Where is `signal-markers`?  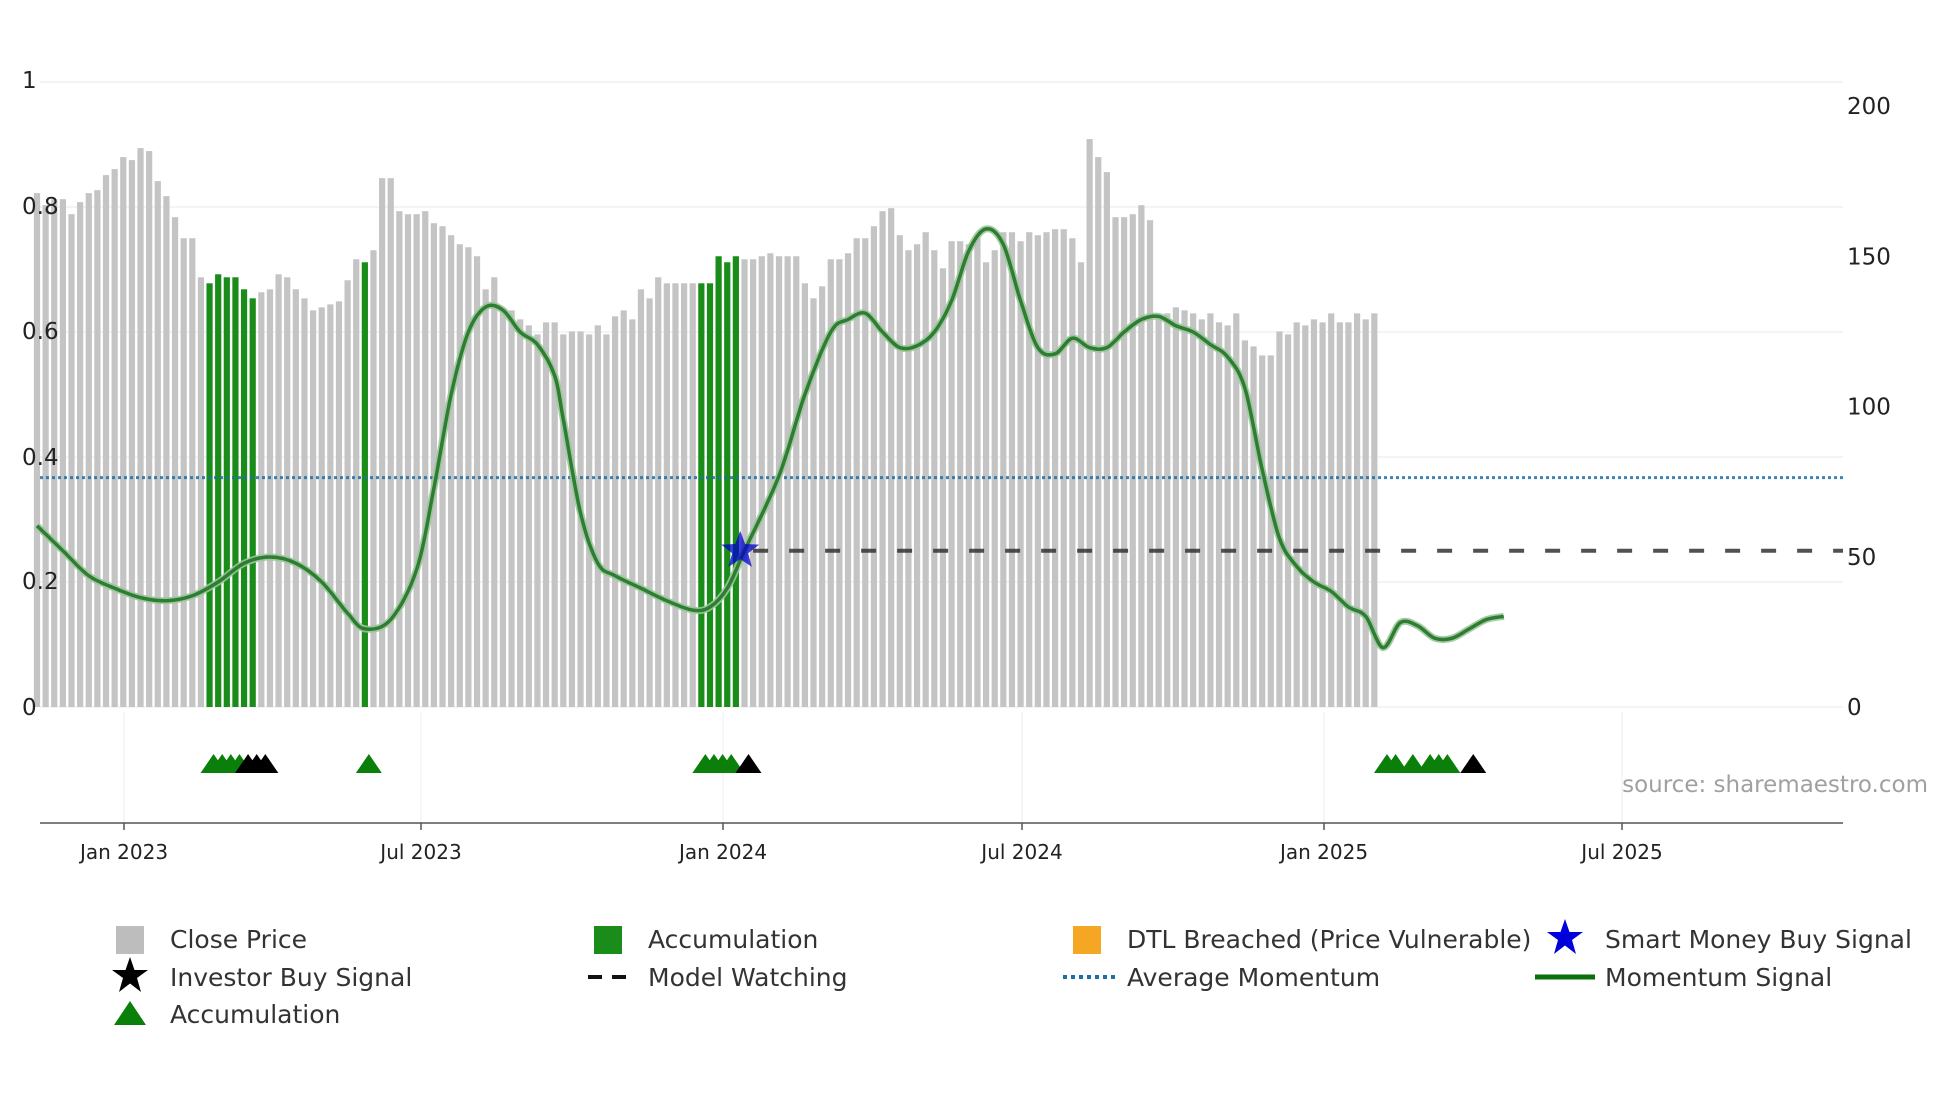 signal-markers is located at coordinates (843, 651).